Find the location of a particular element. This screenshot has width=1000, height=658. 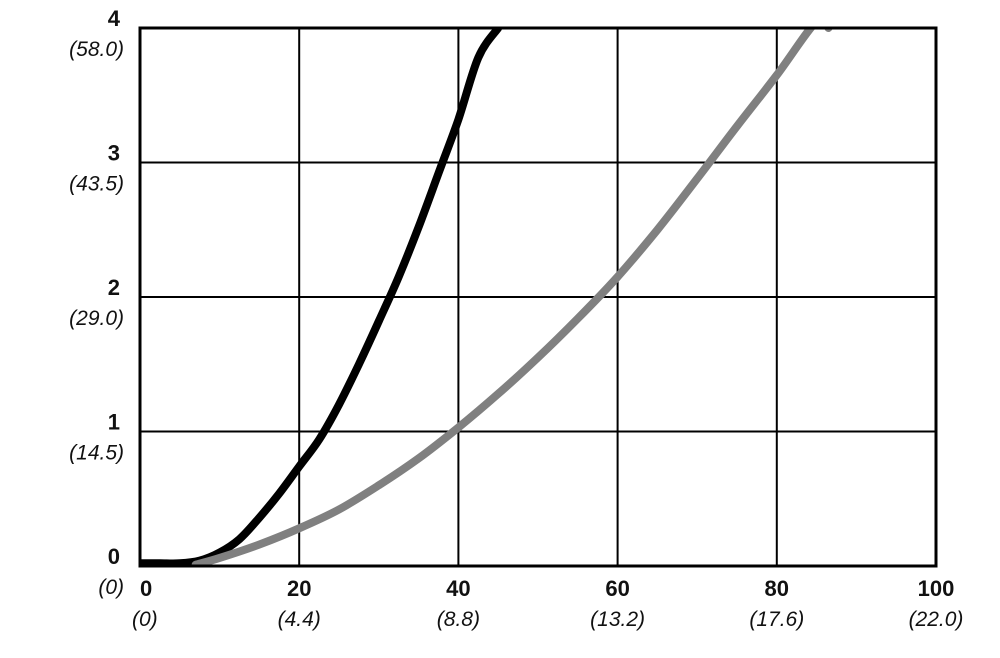

x-tick-label-5: 100 is located at coordinates (936, 588).